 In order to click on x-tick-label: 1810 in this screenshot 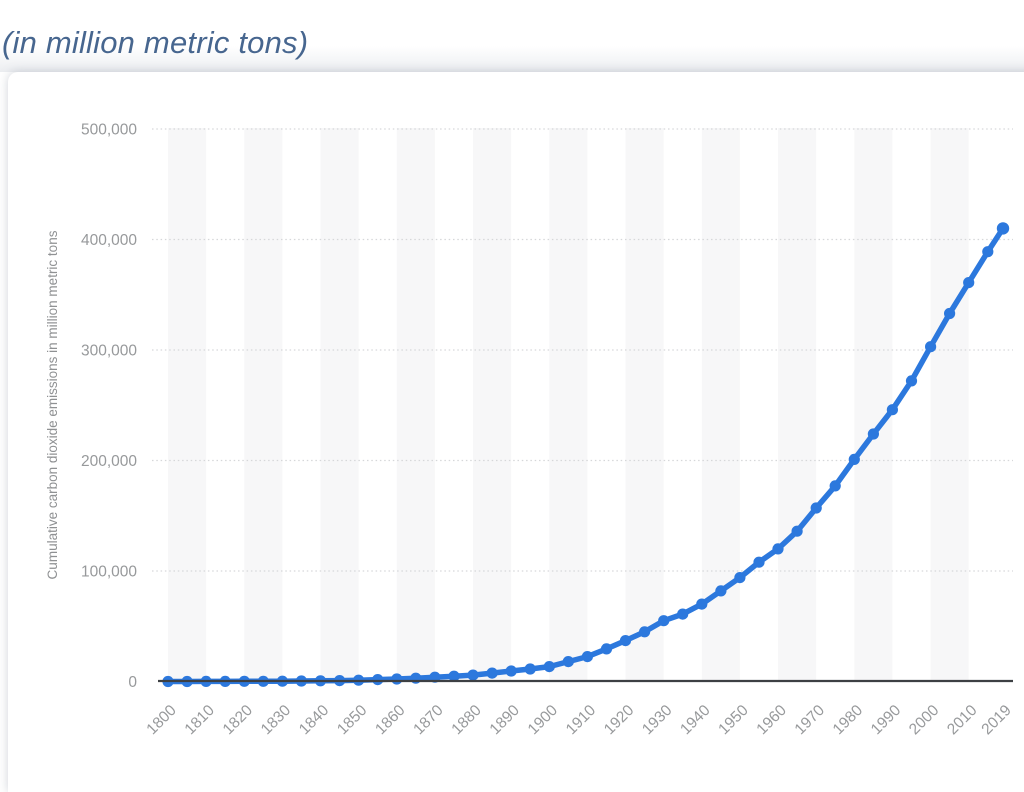, I will do `click(200, 720)`.